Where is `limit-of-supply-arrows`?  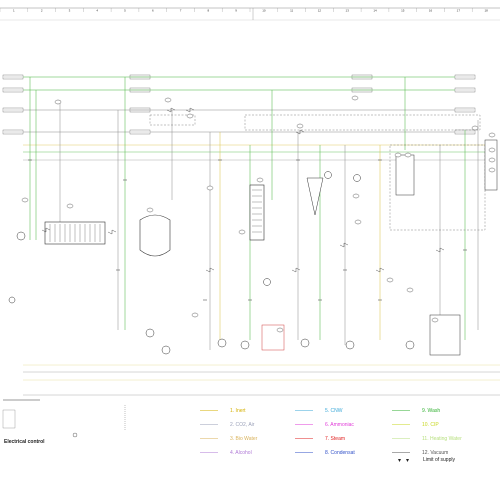 limit-of-supply-arrows is located at coordinates (403, 460).